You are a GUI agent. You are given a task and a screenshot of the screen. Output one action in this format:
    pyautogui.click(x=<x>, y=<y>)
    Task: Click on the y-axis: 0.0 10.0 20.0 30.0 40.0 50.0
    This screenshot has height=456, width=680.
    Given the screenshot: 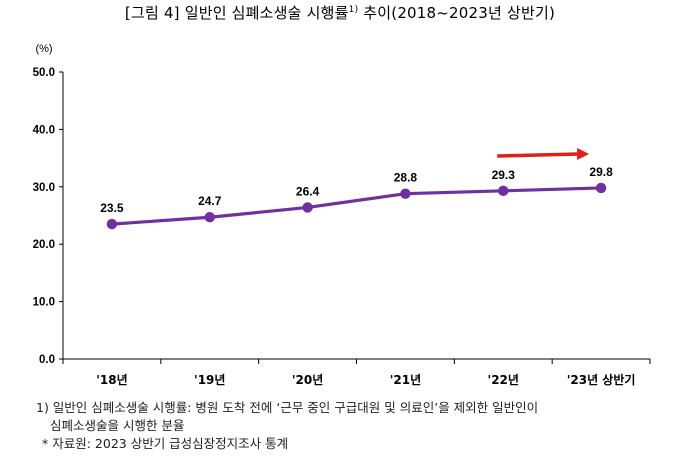 What is the action you would take?
    pyautogui.click(x=48, y=216)
    